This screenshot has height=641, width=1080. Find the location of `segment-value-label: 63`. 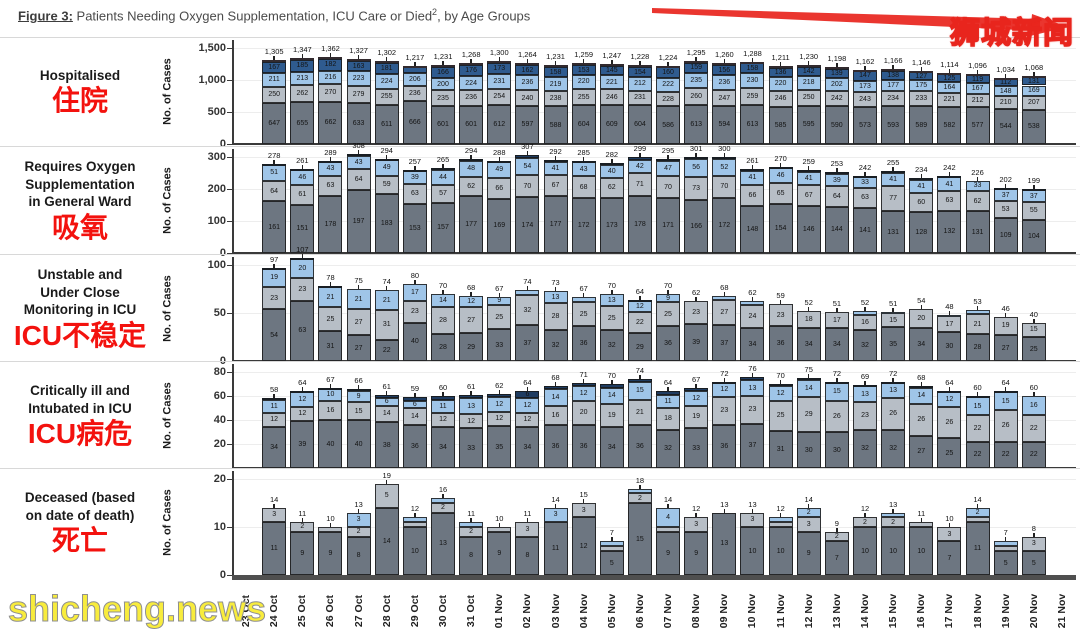

segment-value-label: 63 is located at coordinates (414, 194).